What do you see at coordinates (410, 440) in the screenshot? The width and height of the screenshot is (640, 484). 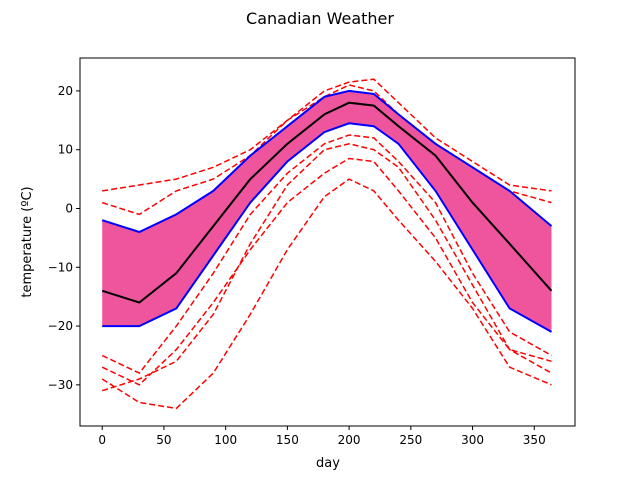 I see `x-tick-label: 250` at bounding box center [410, 440].